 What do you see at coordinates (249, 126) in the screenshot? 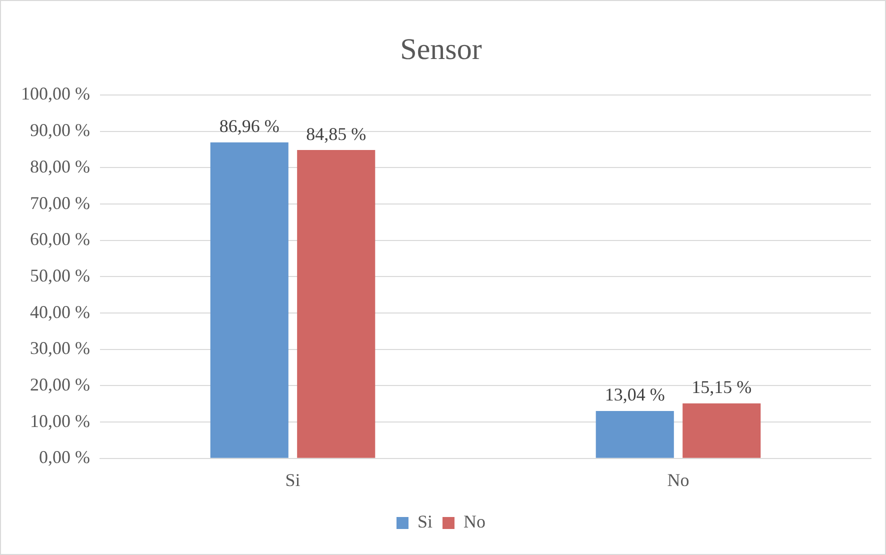
I see `data-label: 86,96 %` at bounding box center [249, 126].